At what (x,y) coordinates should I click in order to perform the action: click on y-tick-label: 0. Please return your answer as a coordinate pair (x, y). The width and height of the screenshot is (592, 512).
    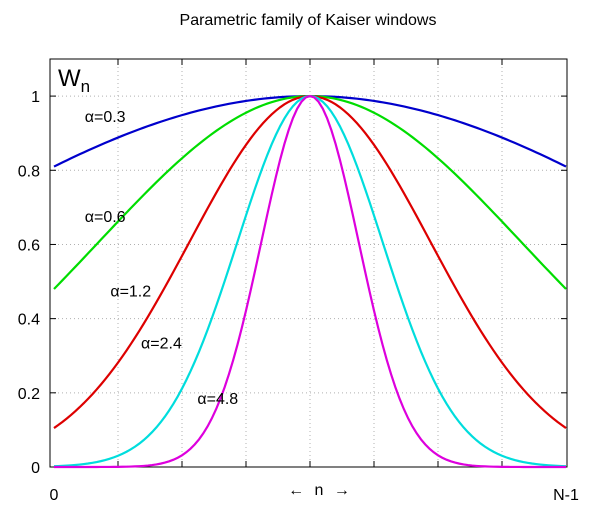
    Looking at the image, I should click on (35, 468).